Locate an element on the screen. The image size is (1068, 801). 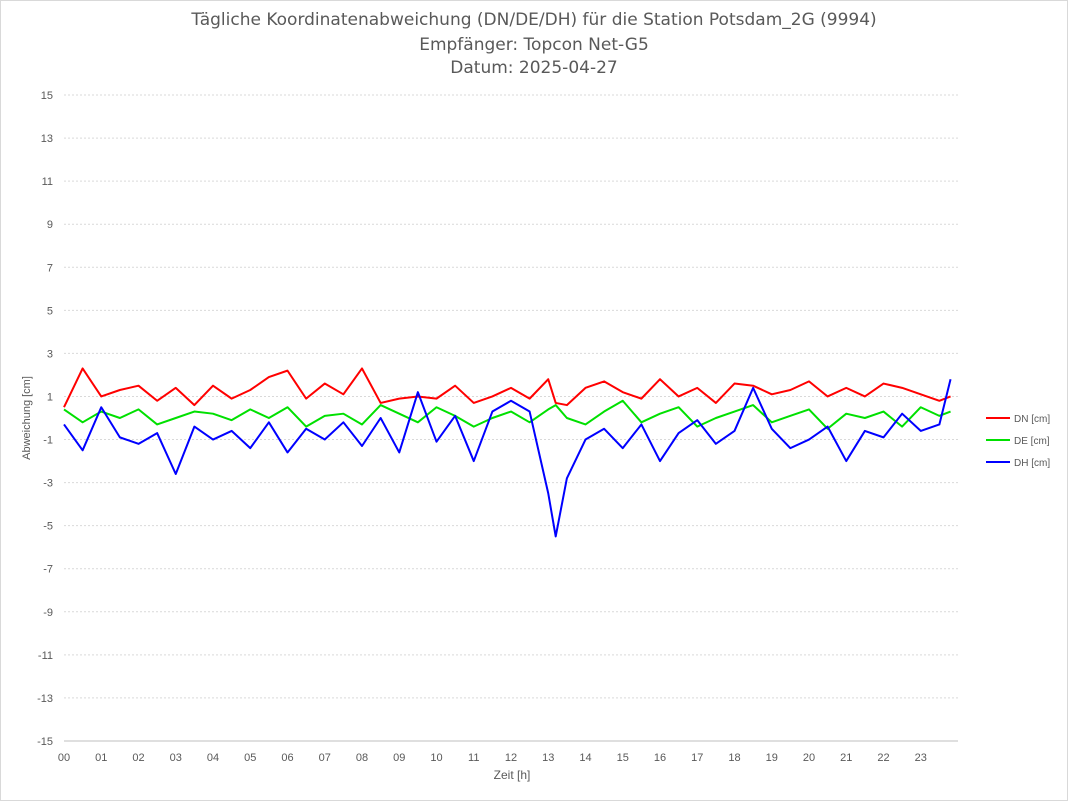
x-tick-label: 23 is located at coordinates (921, 758).